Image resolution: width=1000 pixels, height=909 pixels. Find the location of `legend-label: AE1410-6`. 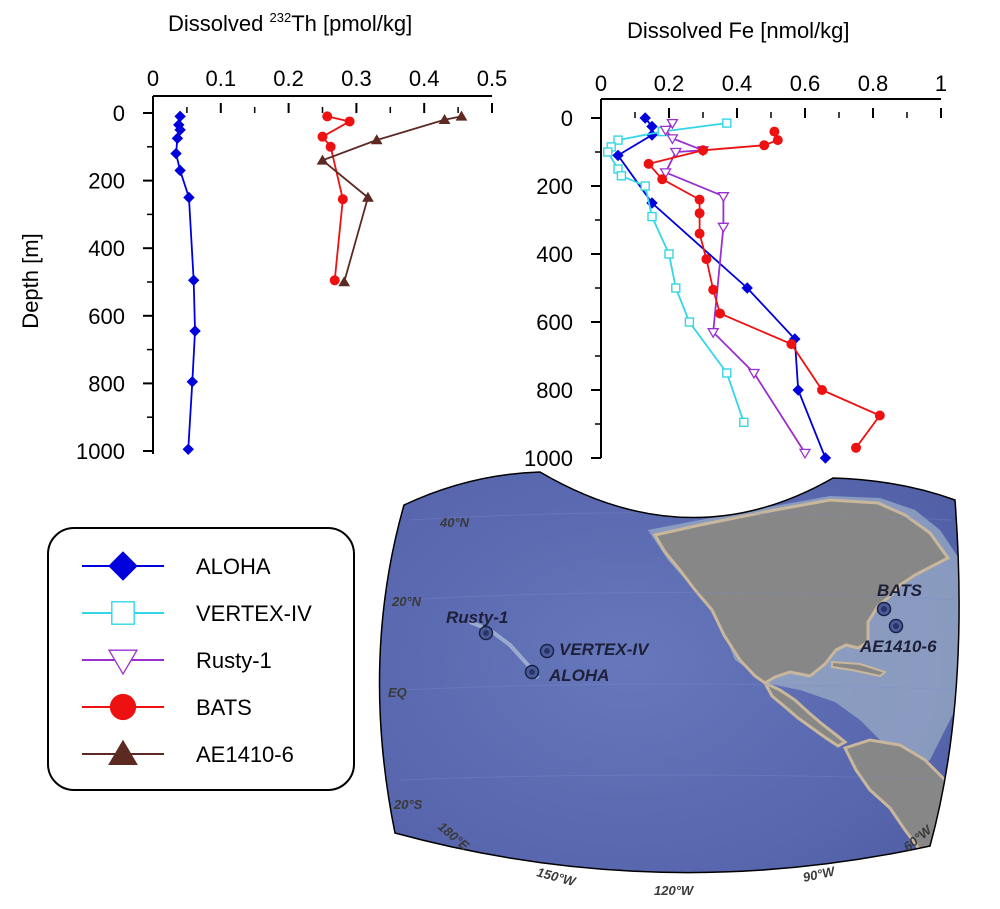

legend-label: AE1410-6 is located at coordinates (245, 754).